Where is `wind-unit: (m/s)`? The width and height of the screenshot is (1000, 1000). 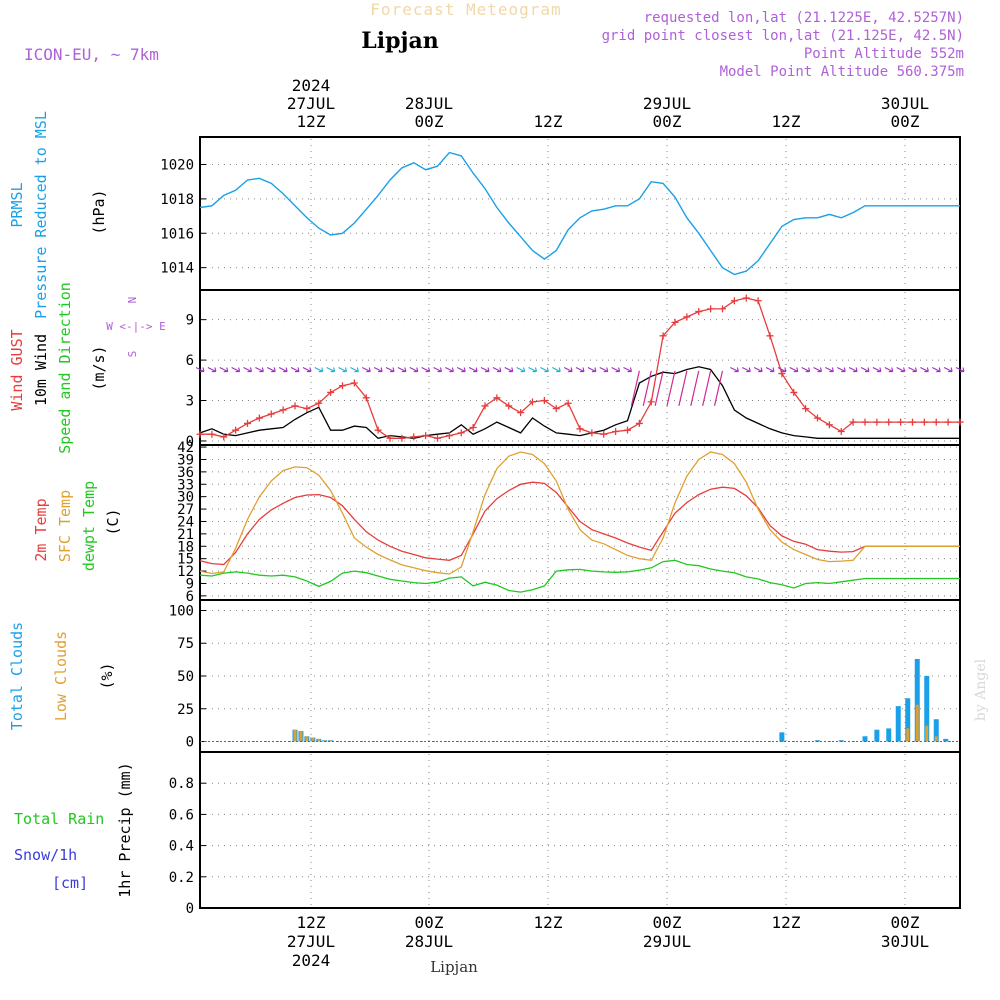
wind-unit: (m/s) is located at coordinates (99, 367).